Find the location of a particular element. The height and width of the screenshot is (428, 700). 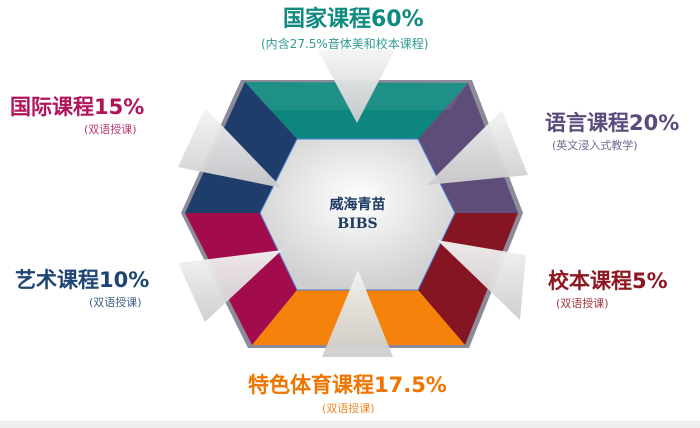

center-label: 威海青苗 BIBS is located at coordinates (357, 215).